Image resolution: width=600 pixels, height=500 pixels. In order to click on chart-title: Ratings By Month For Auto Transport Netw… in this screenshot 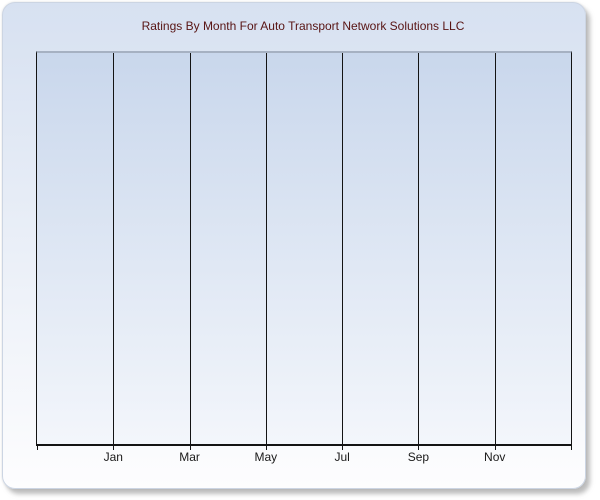, I will do `click(303, 26)`.